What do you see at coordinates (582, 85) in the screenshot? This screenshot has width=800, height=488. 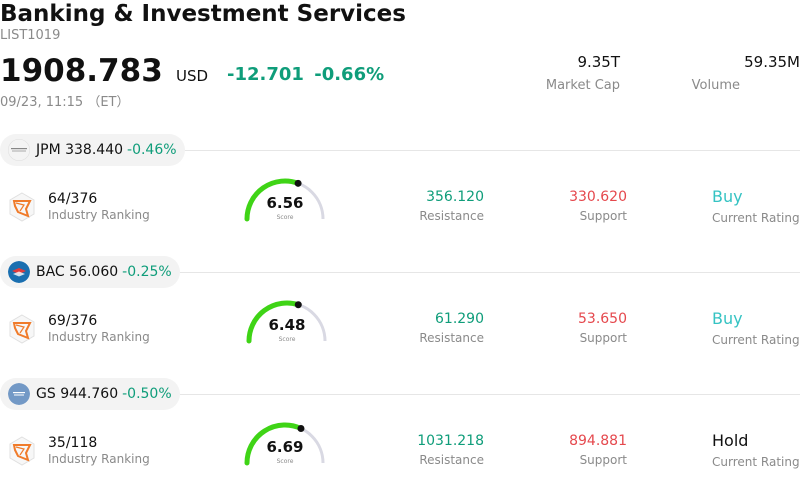 I see `market-cap-label: Market Cap` at bounding box center [582, 85].